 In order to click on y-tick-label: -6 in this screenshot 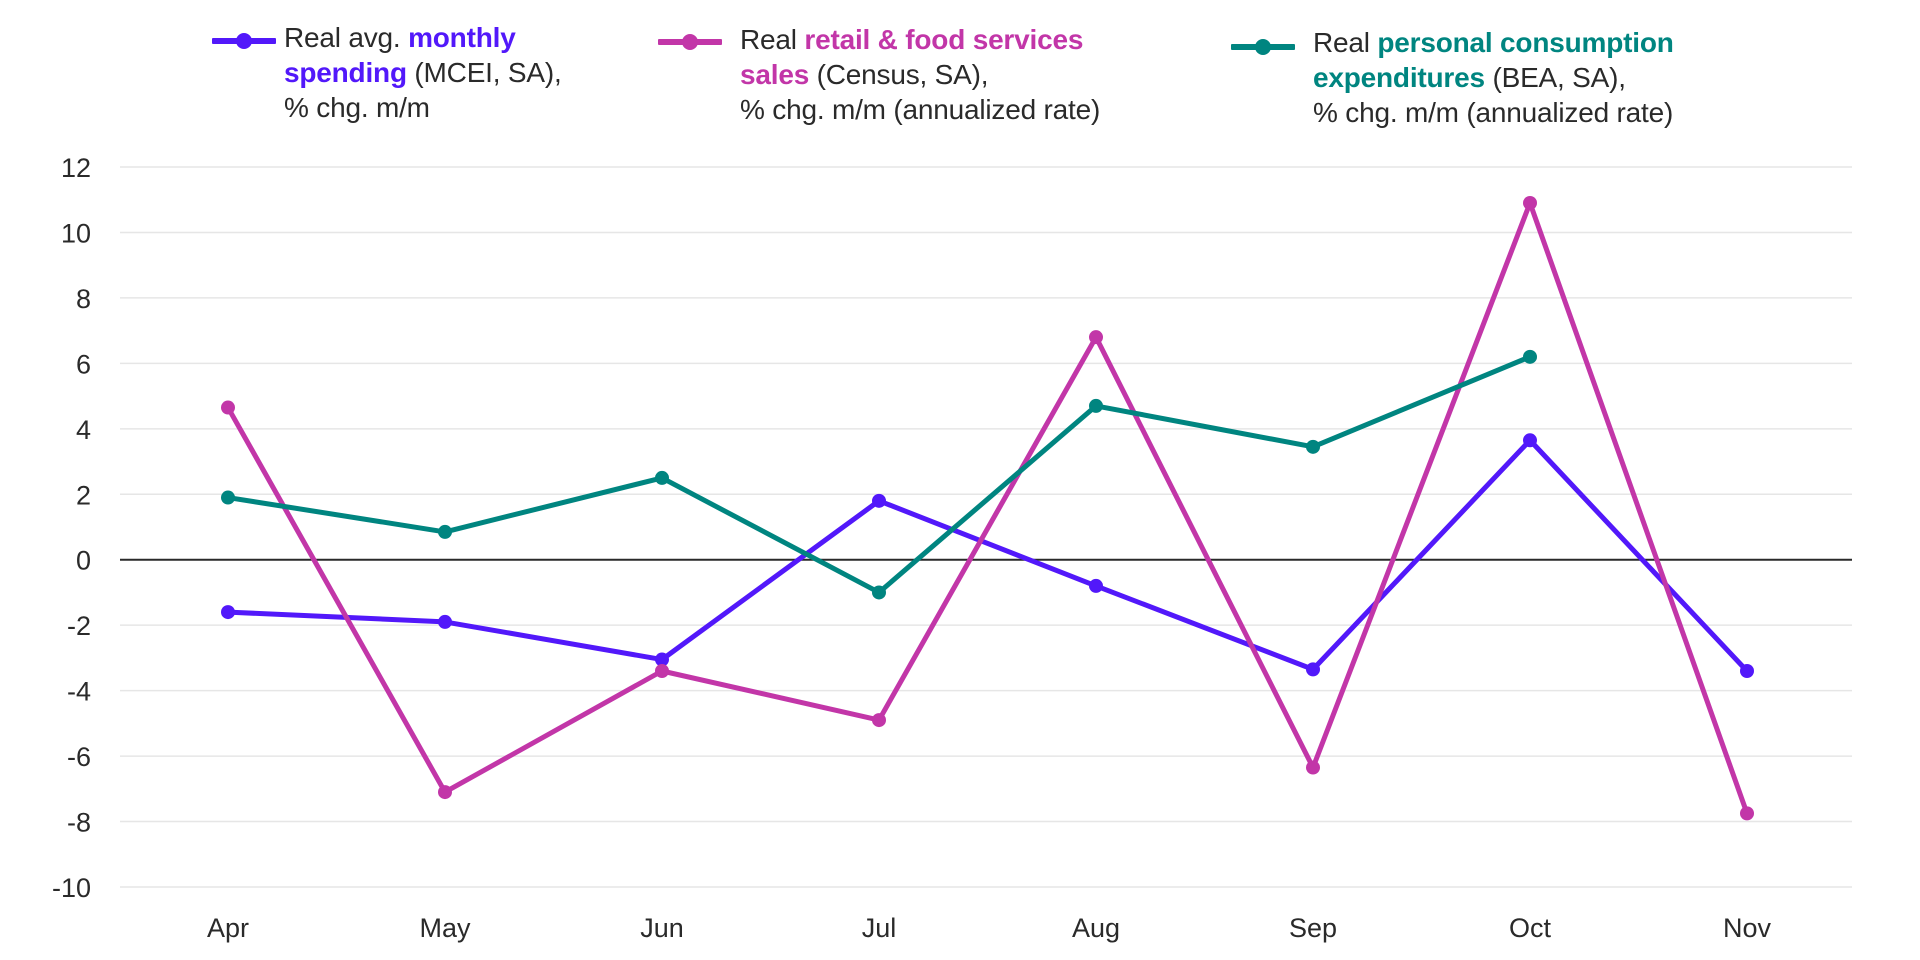, I will do `click(79, 757)`.